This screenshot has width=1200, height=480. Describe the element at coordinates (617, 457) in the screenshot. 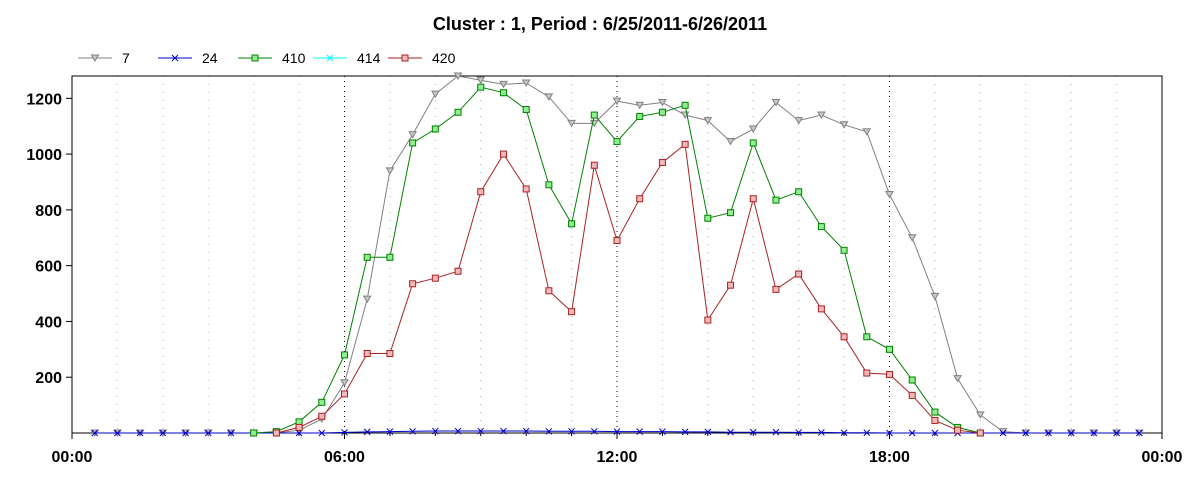

I see `x-tick-label: 12:00` at that location.